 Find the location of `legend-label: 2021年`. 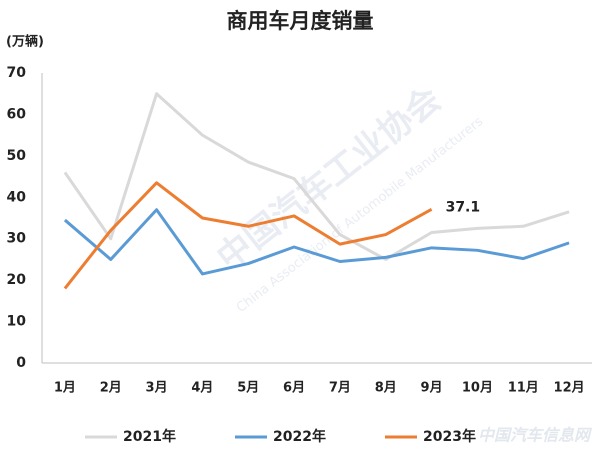

legend-label: 2021年 is located at coordinates (149, 436).